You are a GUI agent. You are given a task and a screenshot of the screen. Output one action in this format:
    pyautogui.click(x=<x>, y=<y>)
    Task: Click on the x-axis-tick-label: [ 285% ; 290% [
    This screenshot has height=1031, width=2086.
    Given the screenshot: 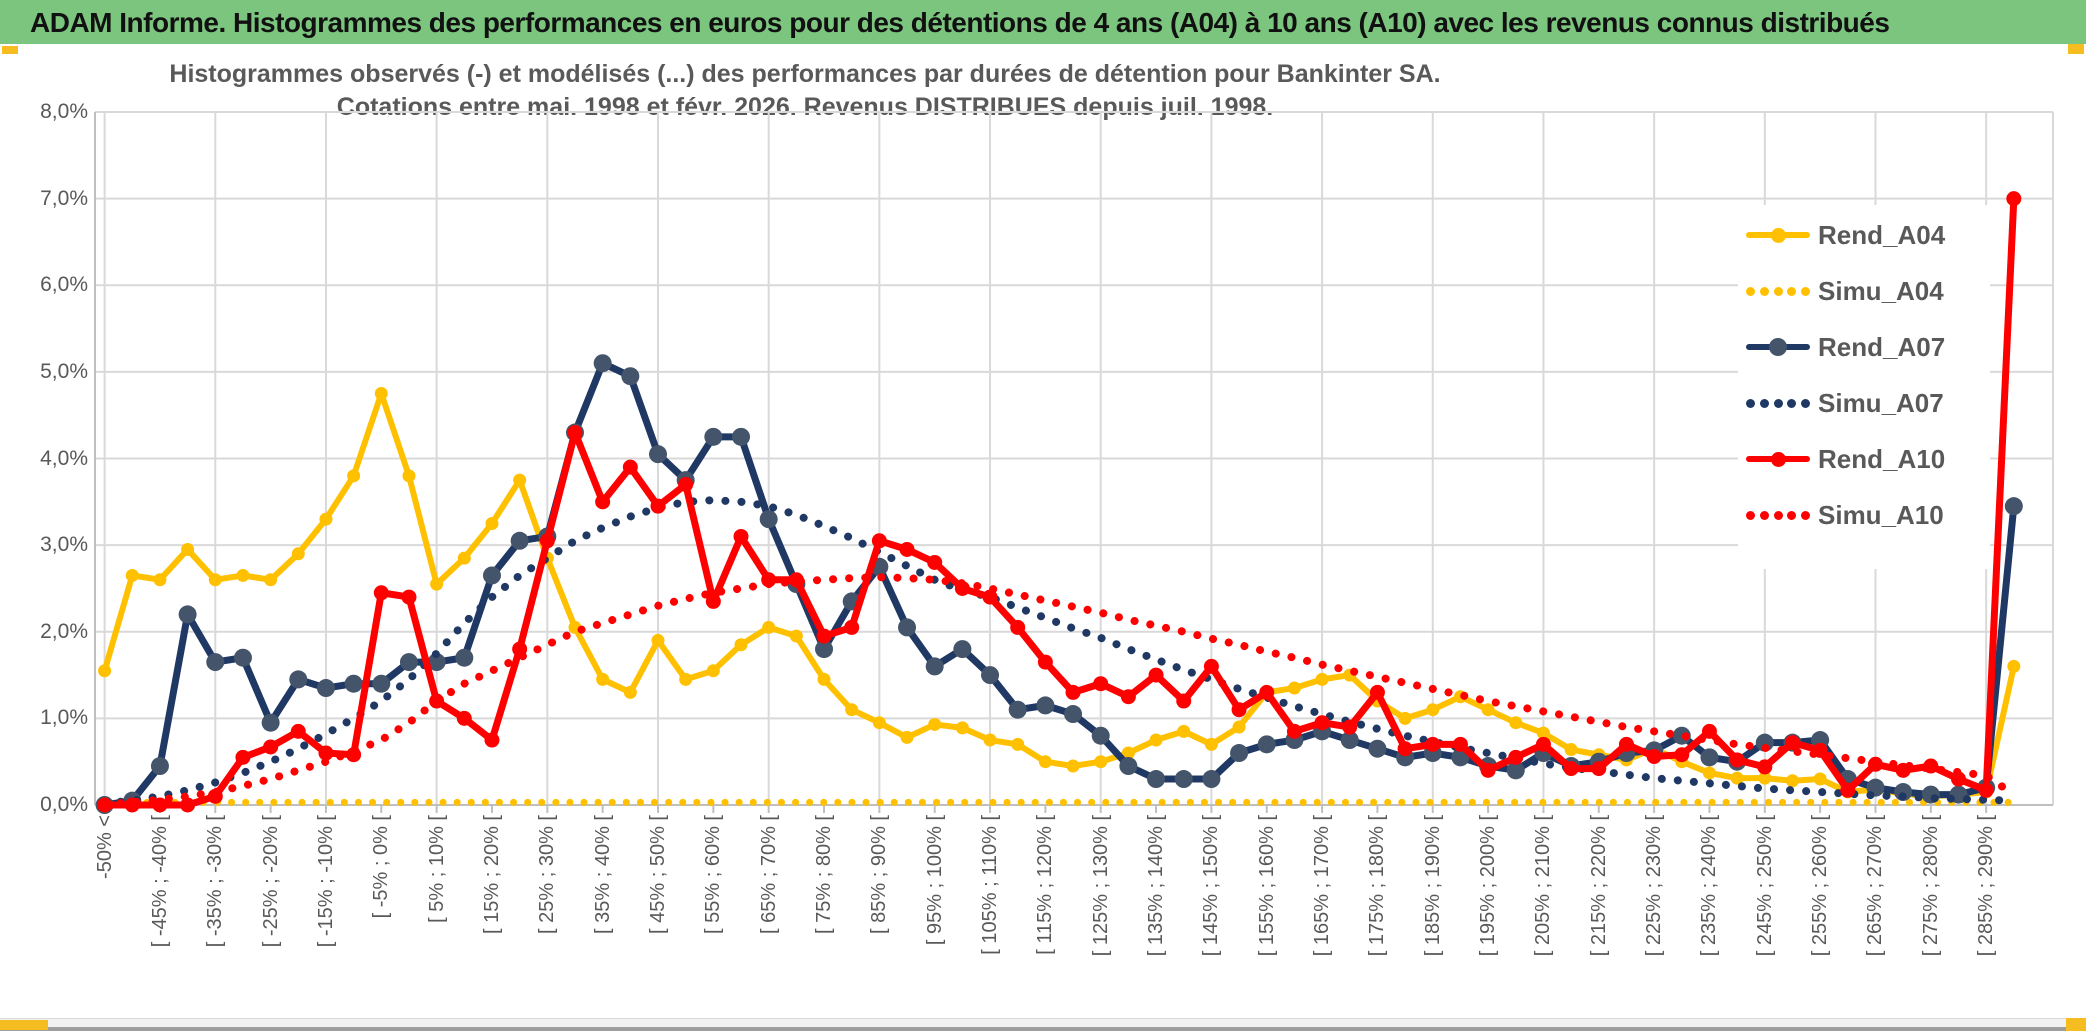 What is the action you would take?
    pyautogui.click(x=1986, y=886)
    